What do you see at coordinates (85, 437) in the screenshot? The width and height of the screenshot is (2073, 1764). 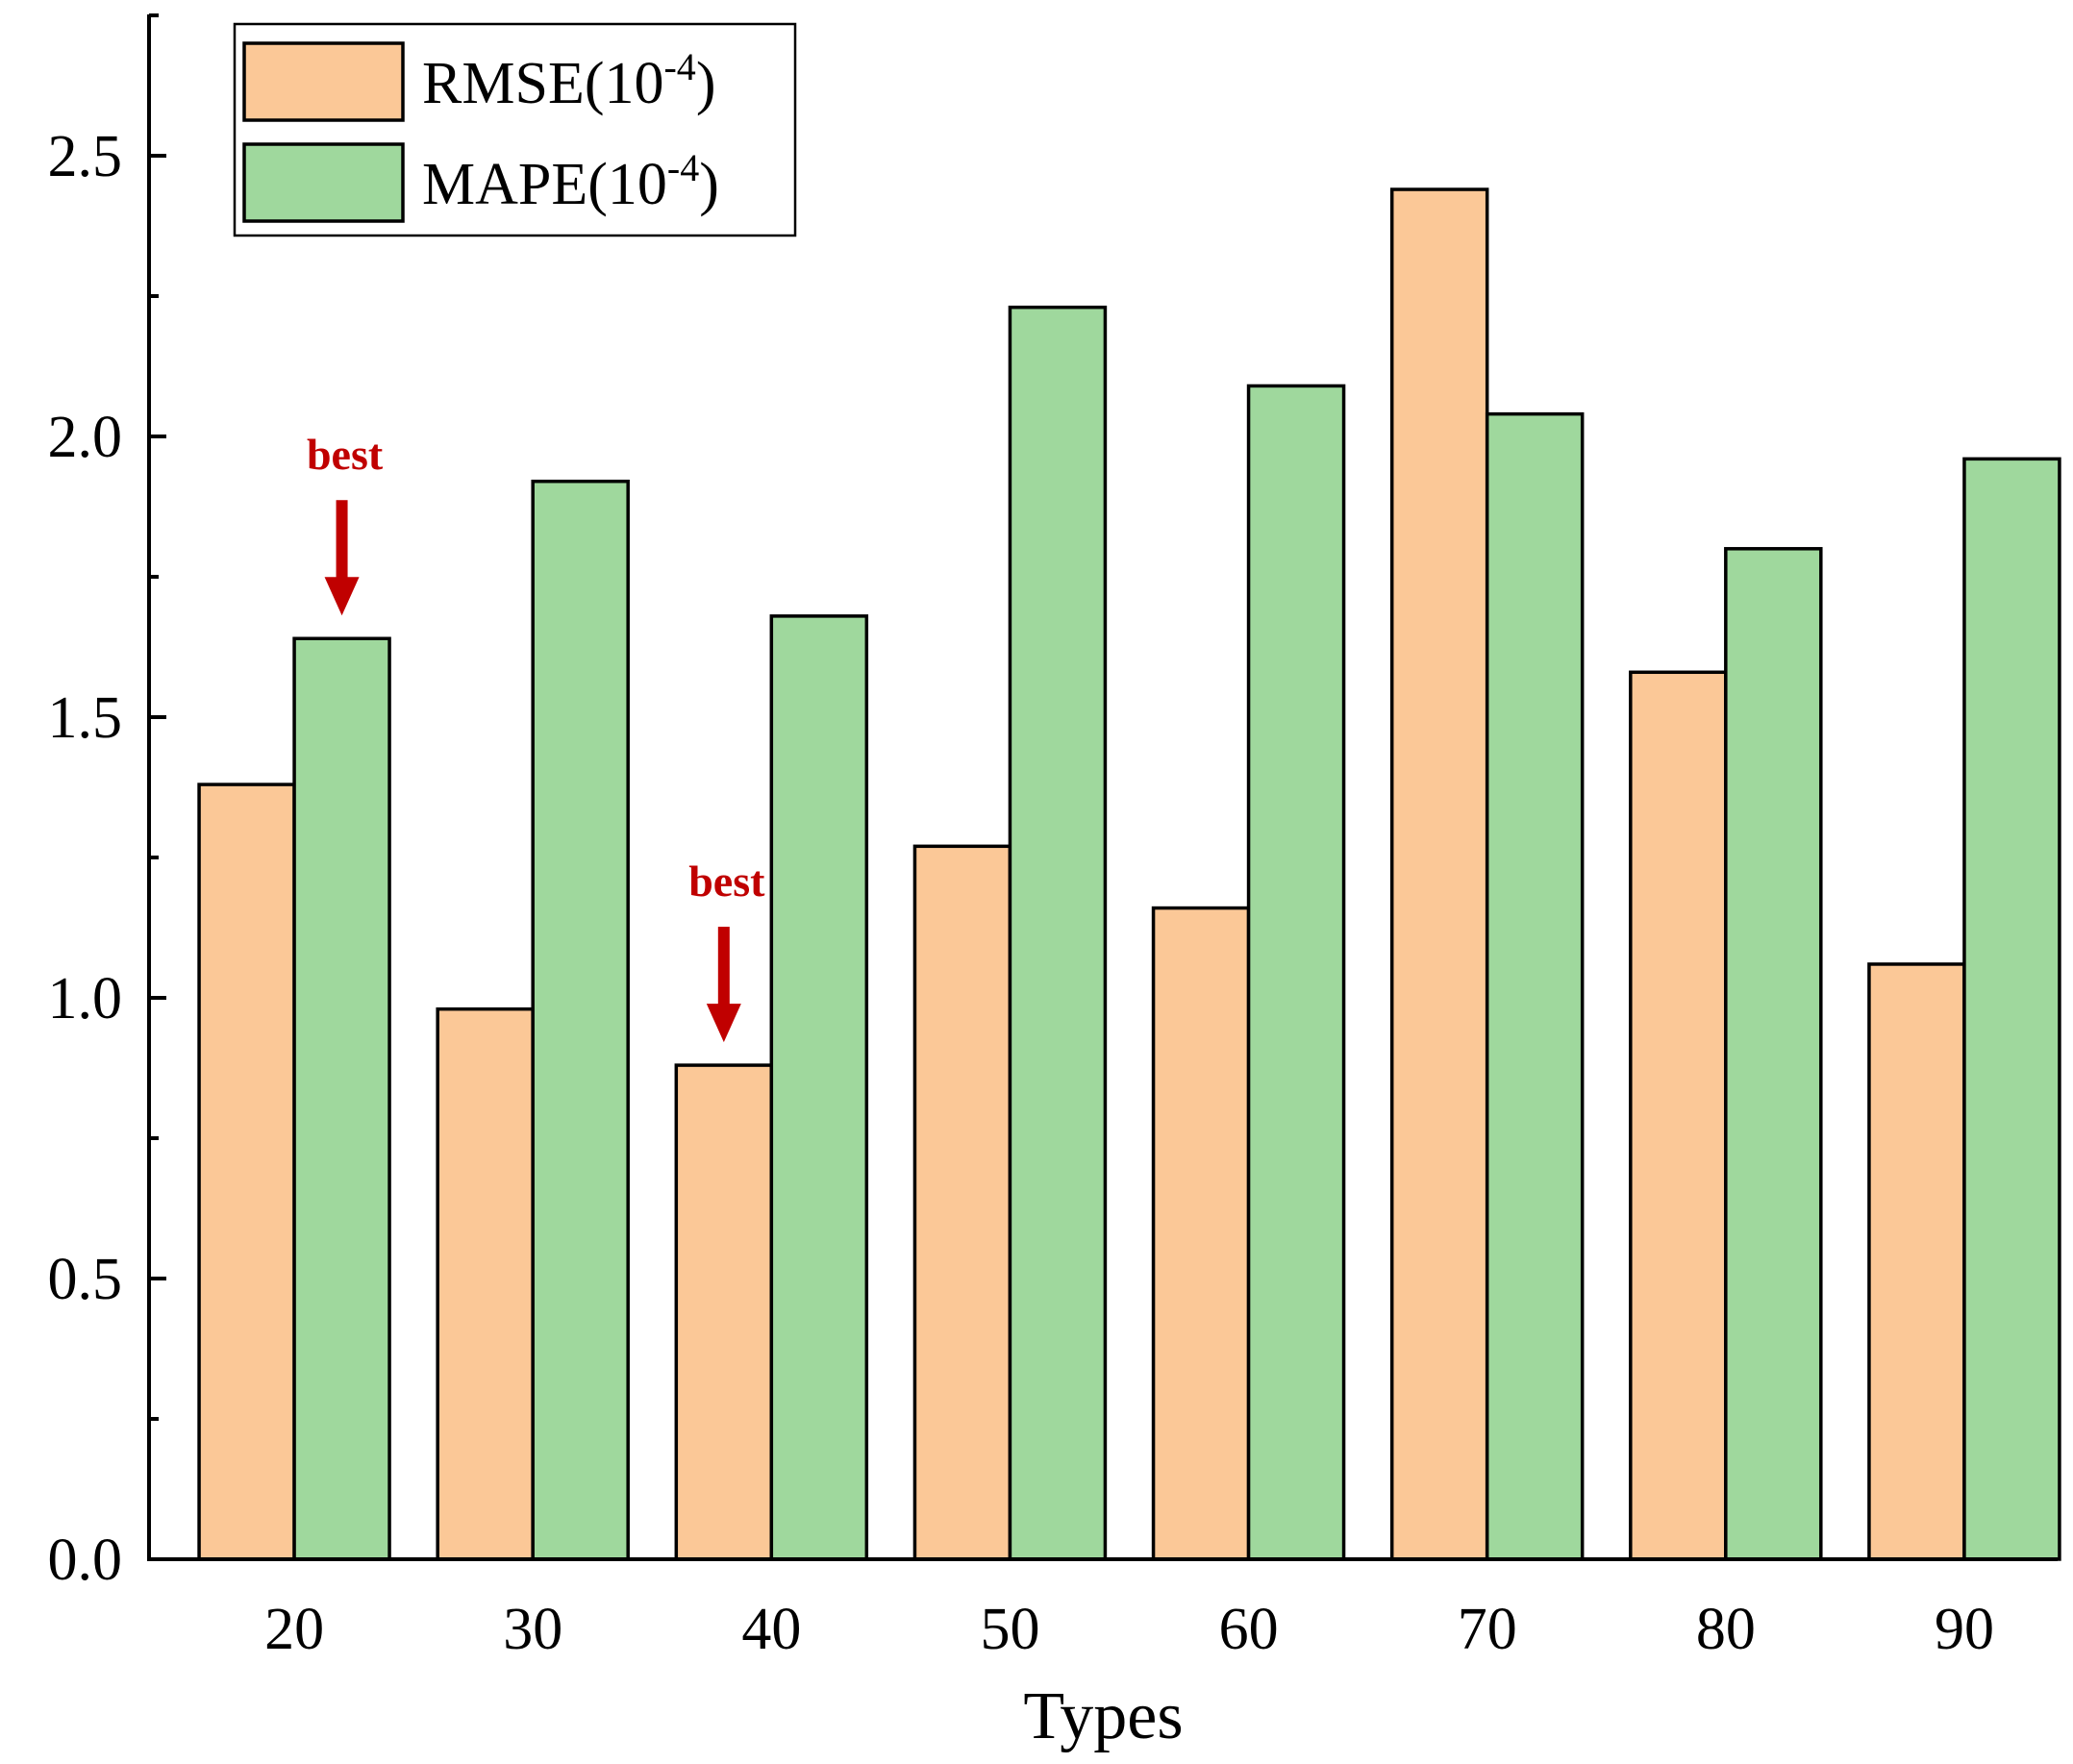 I see `y-tick-label: 2.0` at bounding box center [85, 437].